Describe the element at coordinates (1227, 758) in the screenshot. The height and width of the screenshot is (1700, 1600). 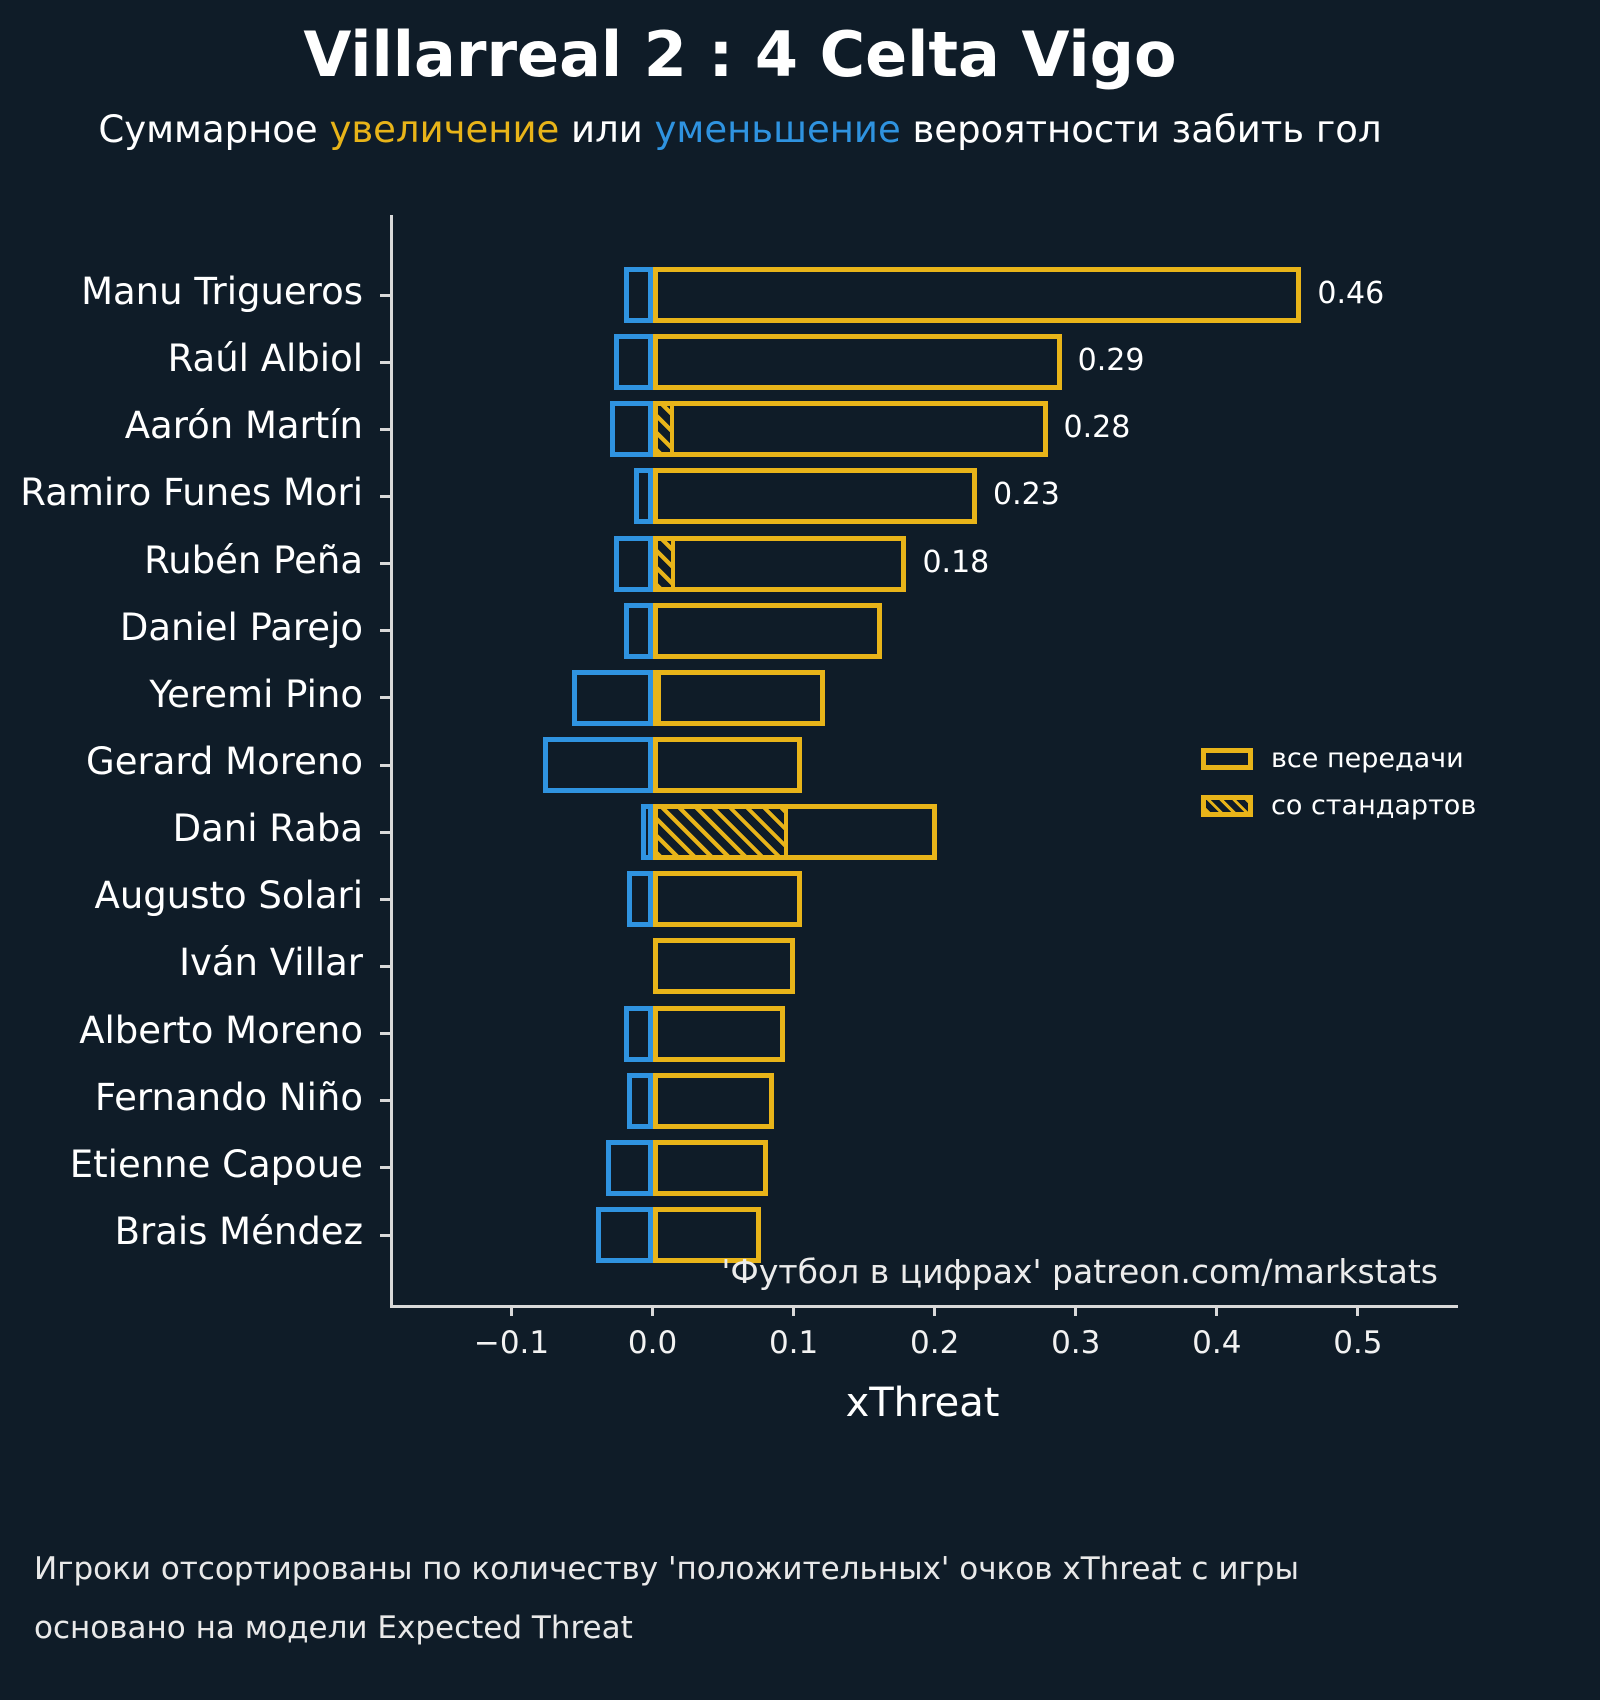
I see `legend-swatch-all-passes` at that location.